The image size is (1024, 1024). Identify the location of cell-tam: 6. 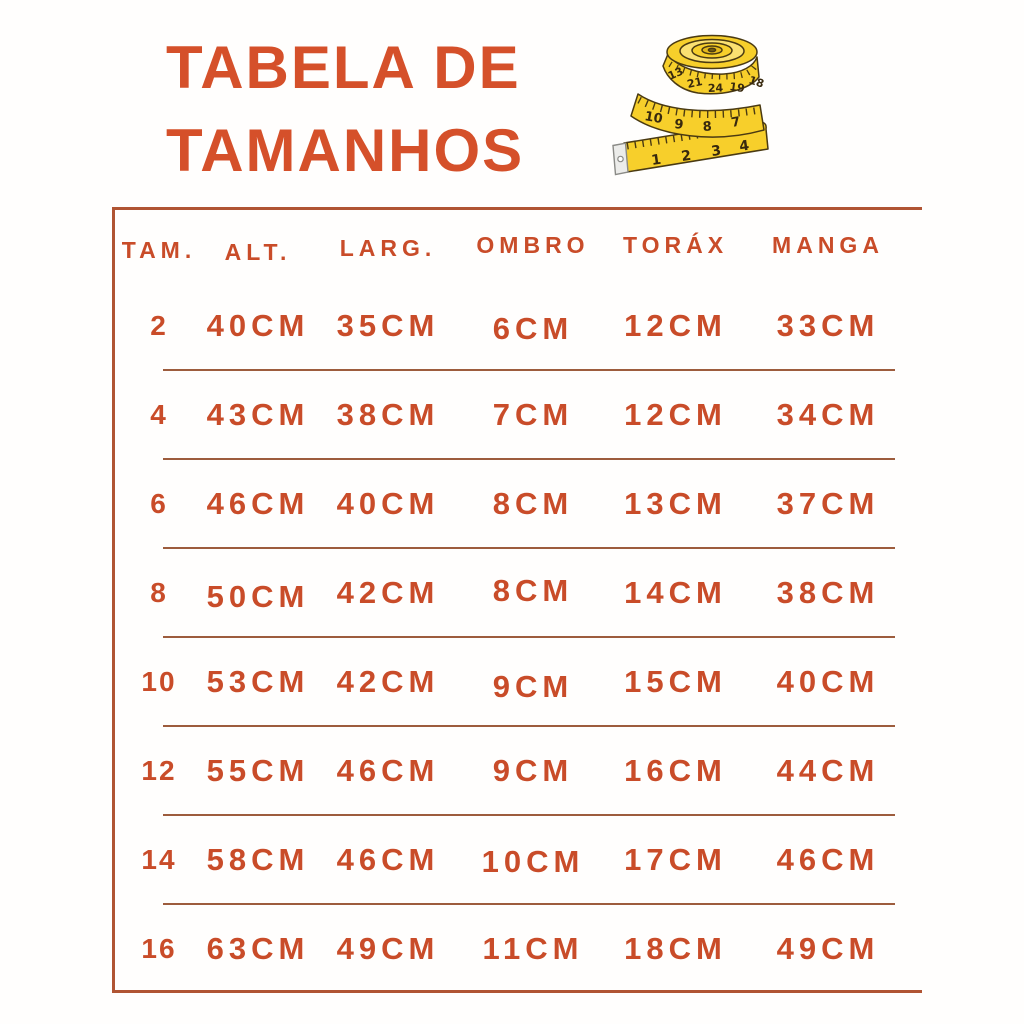
(159, 503).